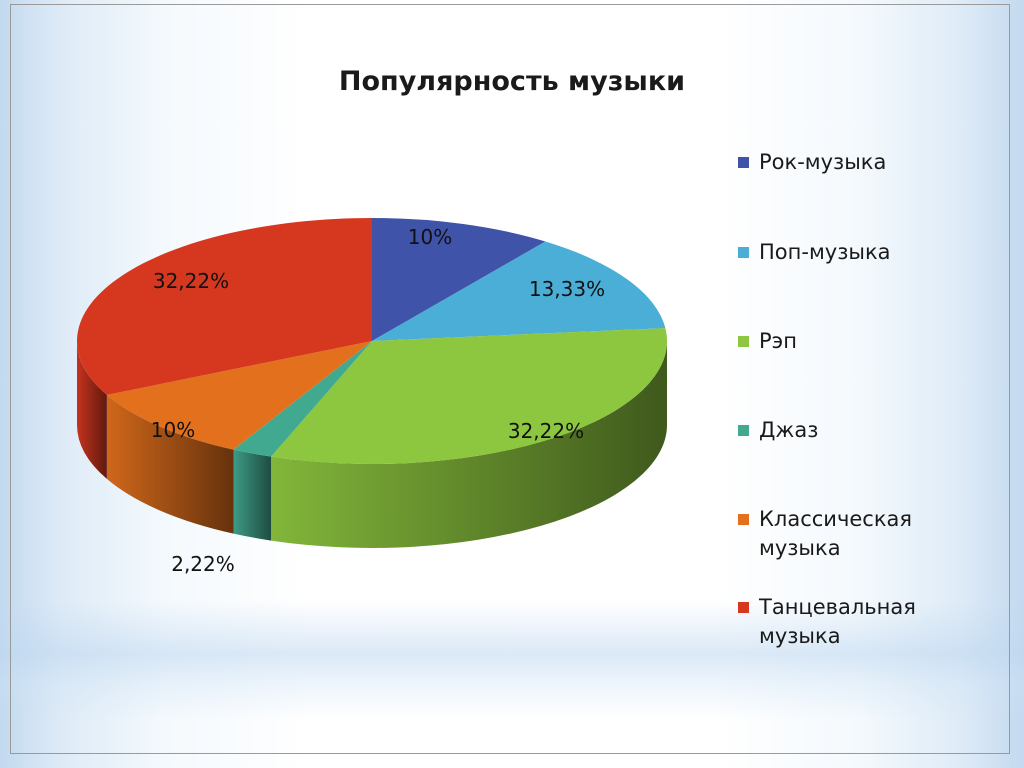  I want to click on pie-slice-rock, so click(459, 279).